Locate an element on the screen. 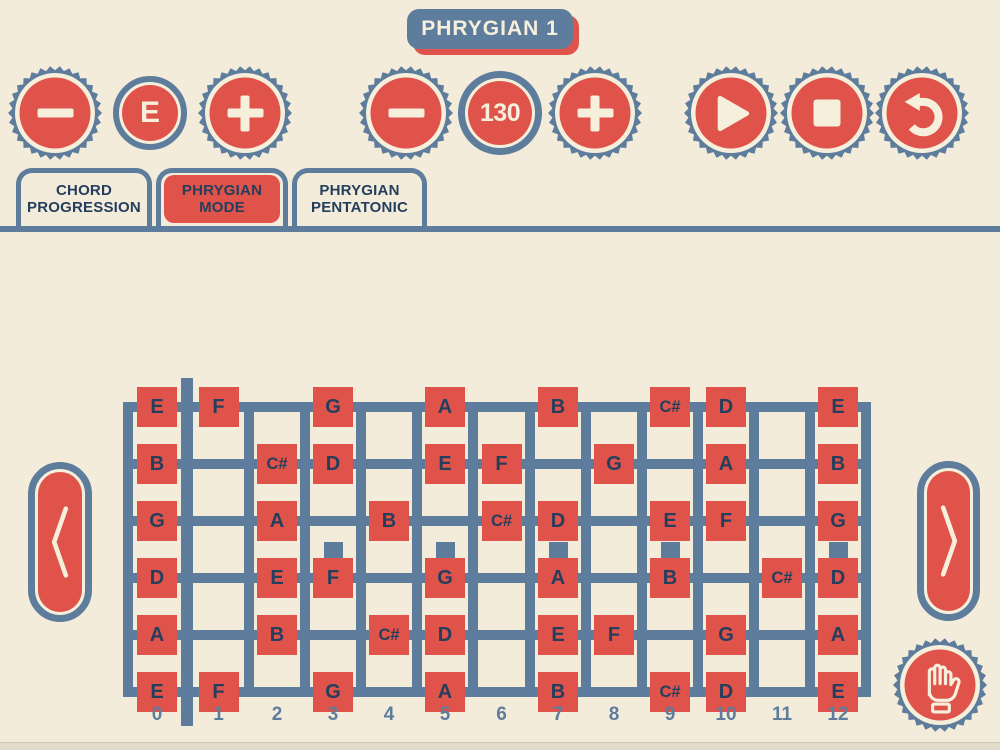 This screenshot has height=750, width=1000. plus-icon is located at coordinates (245, 113).